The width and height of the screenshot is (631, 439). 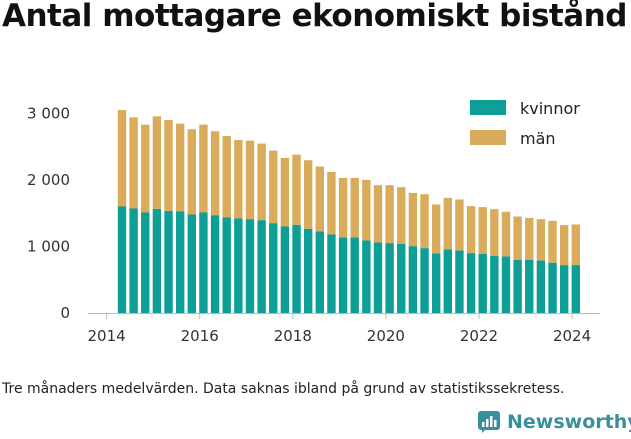 I want to click on y-axis: 0 1 000 2 000 3 000, so click(x=48, y=213).